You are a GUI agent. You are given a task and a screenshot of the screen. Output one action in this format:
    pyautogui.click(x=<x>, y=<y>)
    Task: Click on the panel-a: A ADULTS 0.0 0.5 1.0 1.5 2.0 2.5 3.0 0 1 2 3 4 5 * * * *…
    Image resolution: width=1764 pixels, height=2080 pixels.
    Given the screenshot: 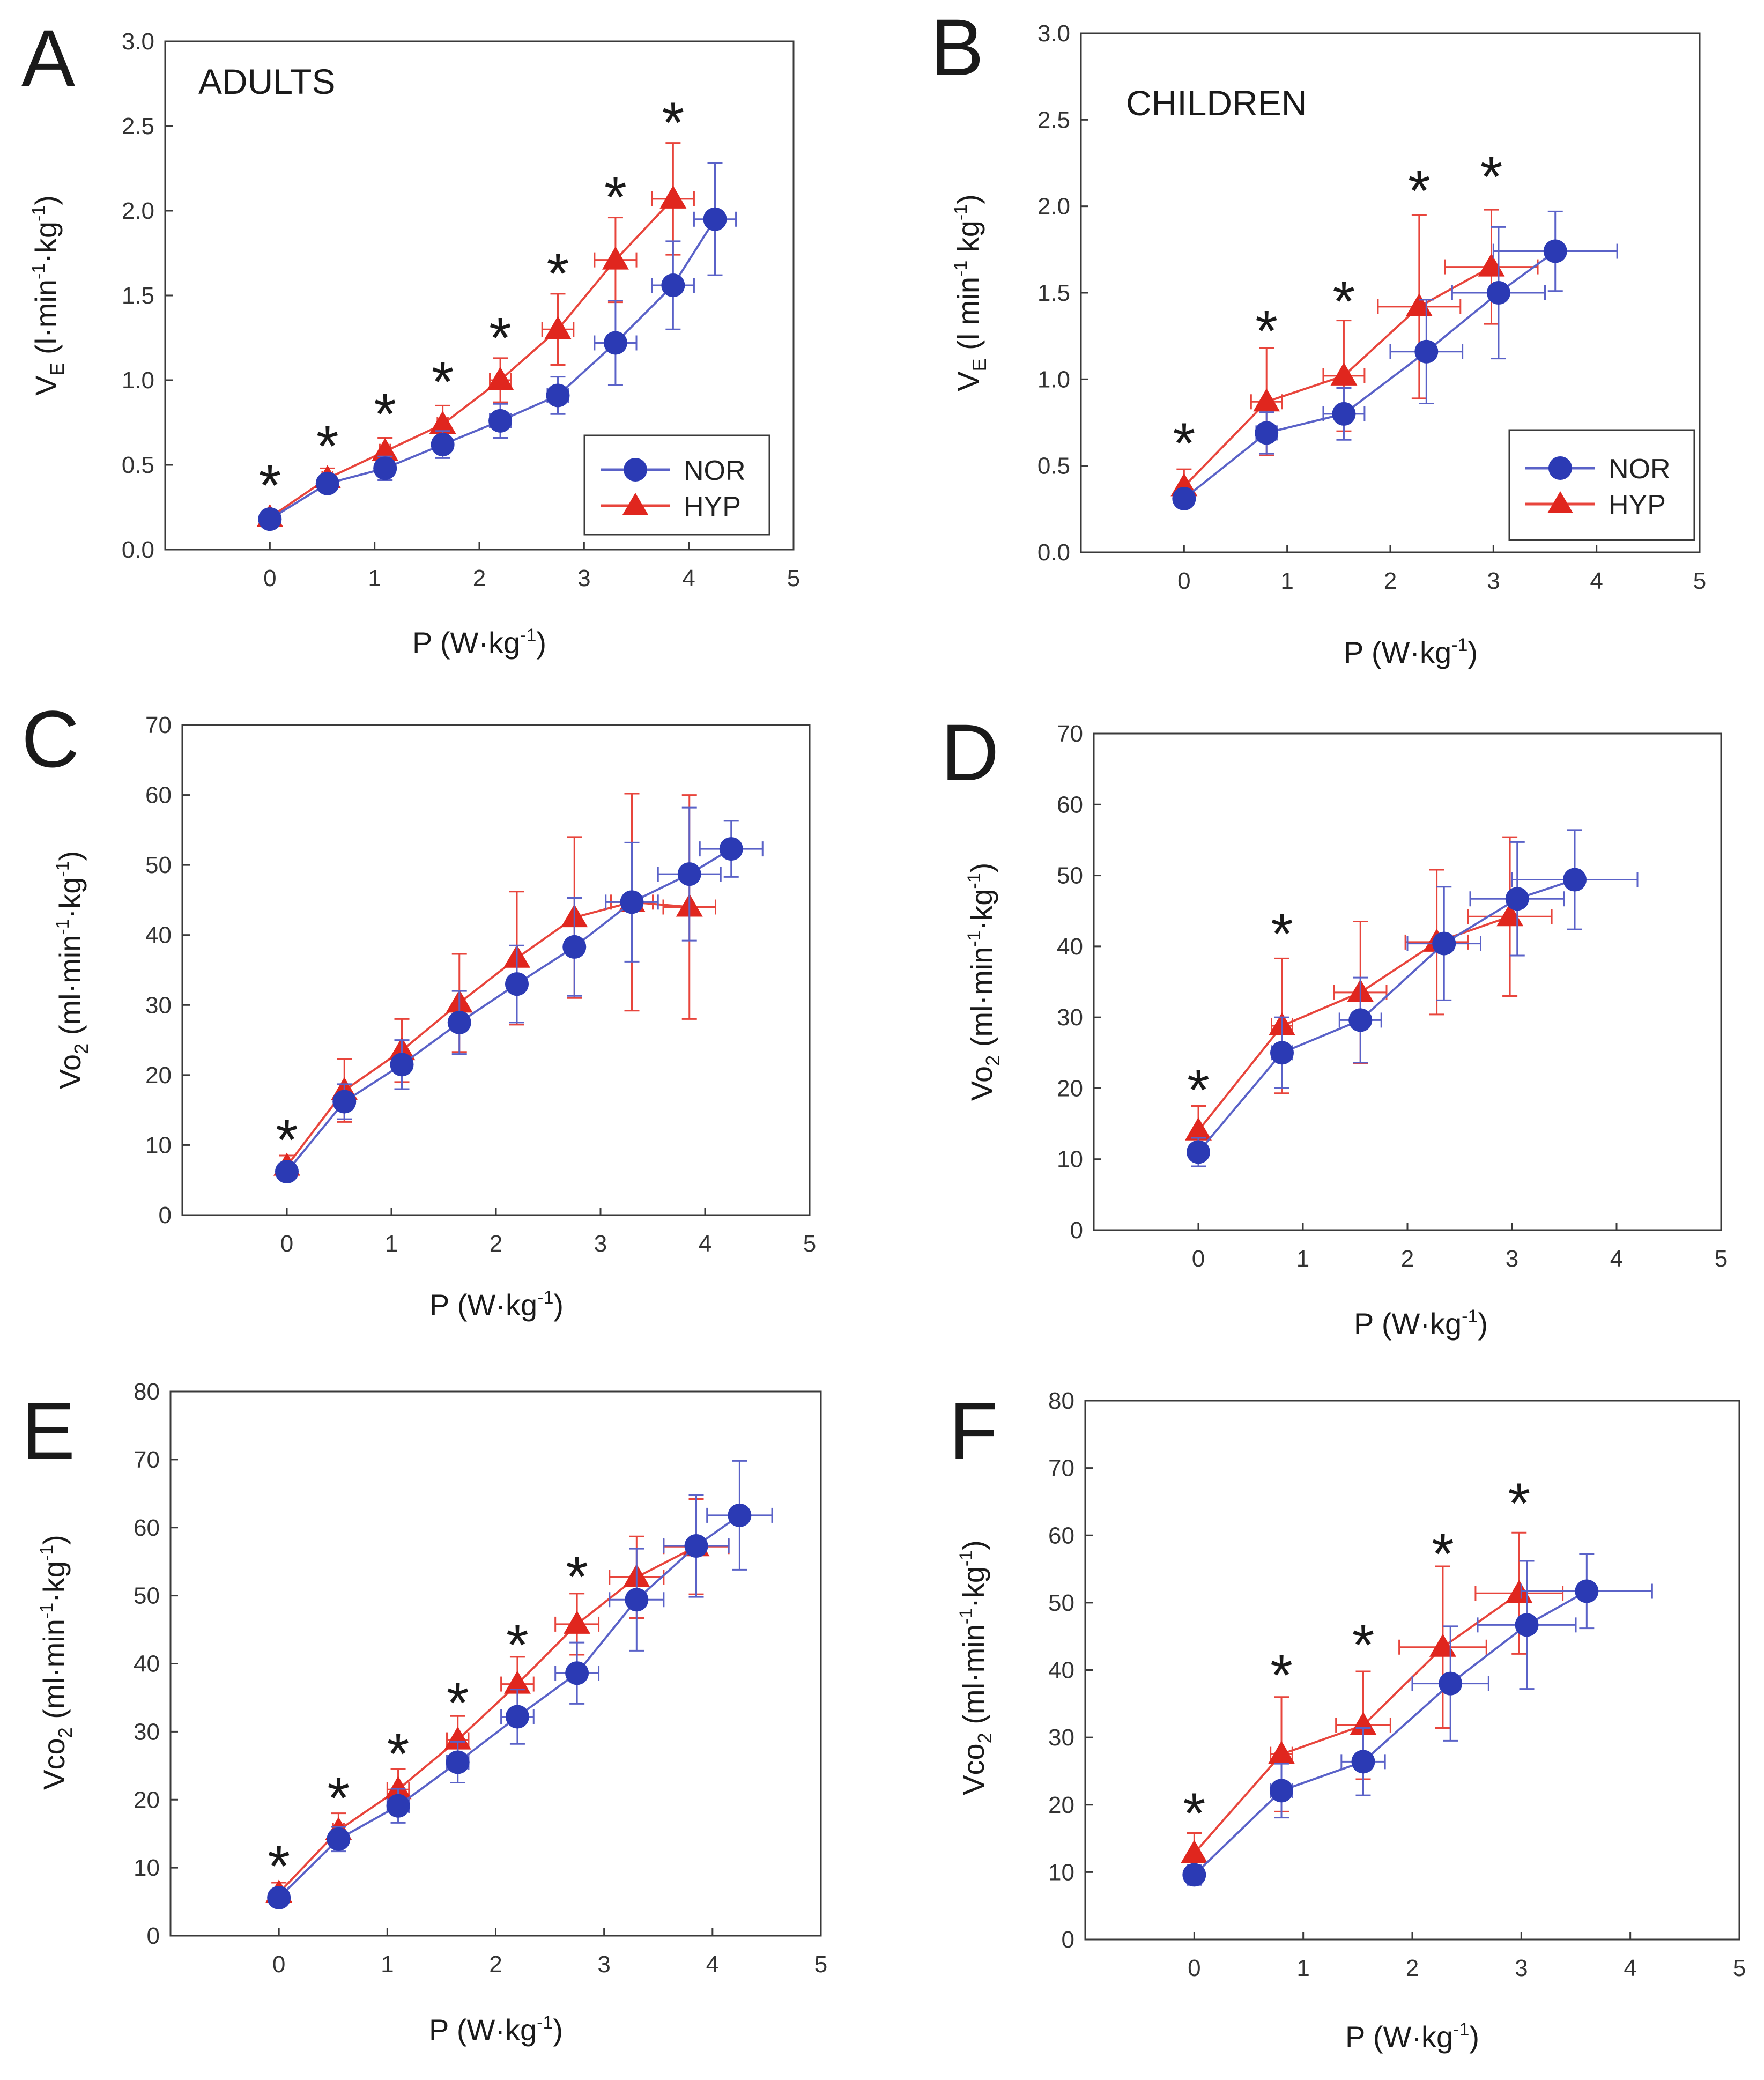 What is the action you would take?
    pyautogui.click(x=410, y=336)
    